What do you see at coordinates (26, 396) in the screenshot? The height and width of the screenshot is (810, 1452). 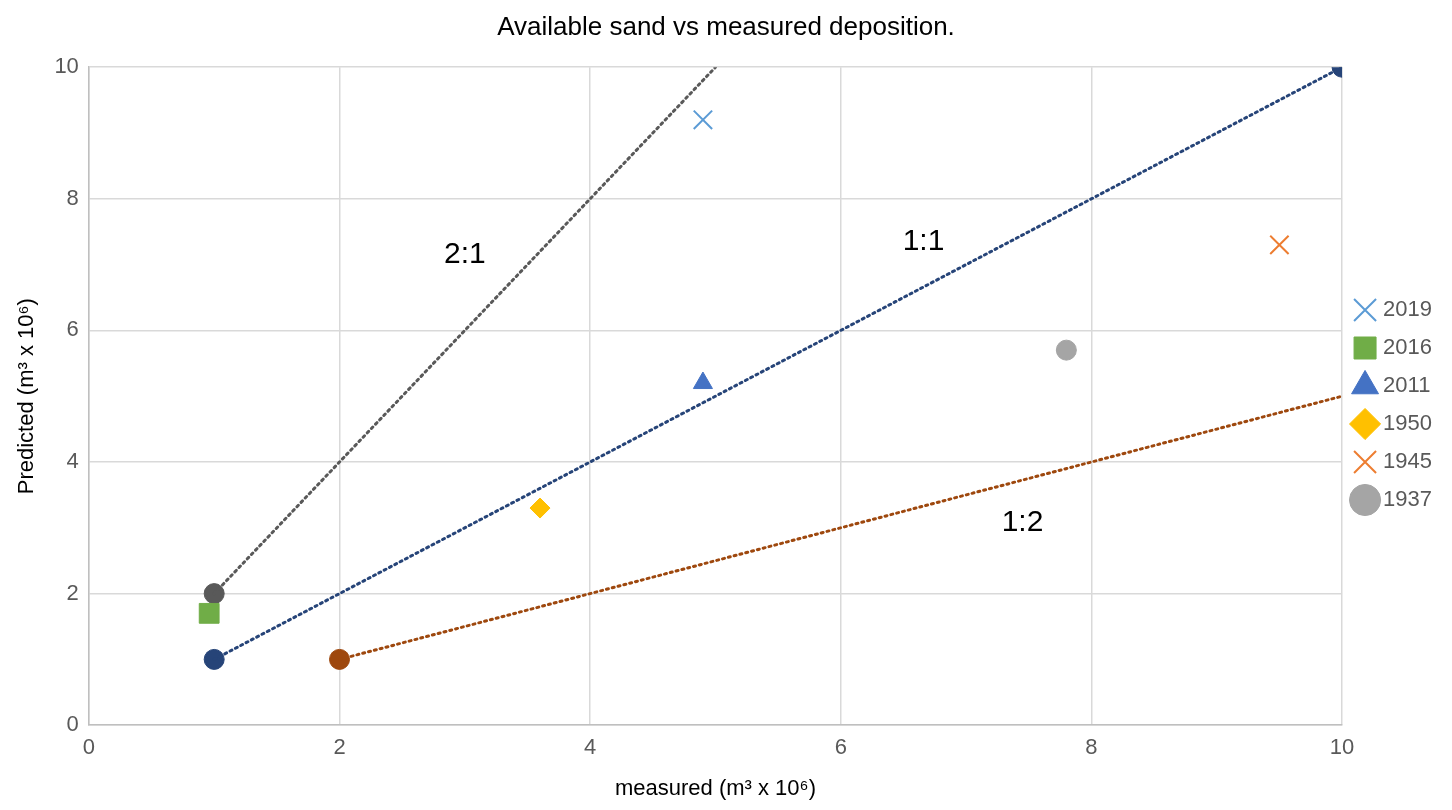 I see `y-axis-title: Predicted (m³ x 10⁶)` at bounding box center [26, 396].